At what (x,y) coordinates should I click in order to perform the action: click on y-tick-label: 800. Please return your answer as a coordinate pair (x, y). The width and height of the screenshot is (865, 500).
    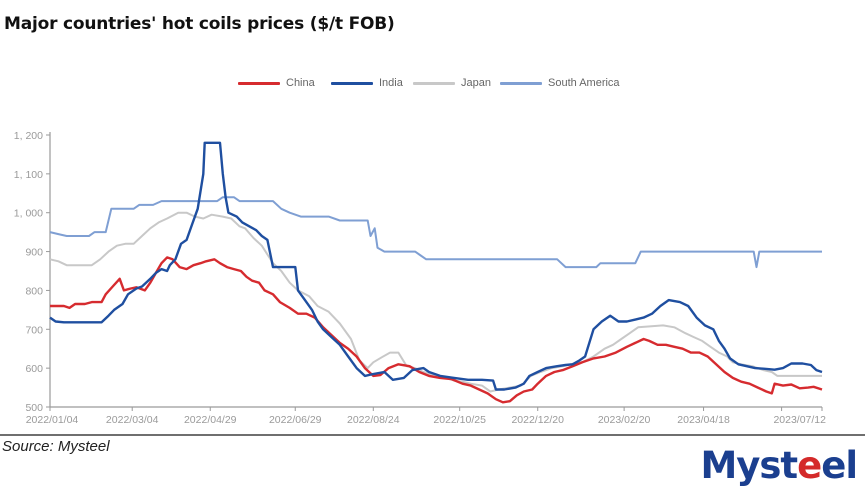
    Looking at the image, I should click on (34, 291).